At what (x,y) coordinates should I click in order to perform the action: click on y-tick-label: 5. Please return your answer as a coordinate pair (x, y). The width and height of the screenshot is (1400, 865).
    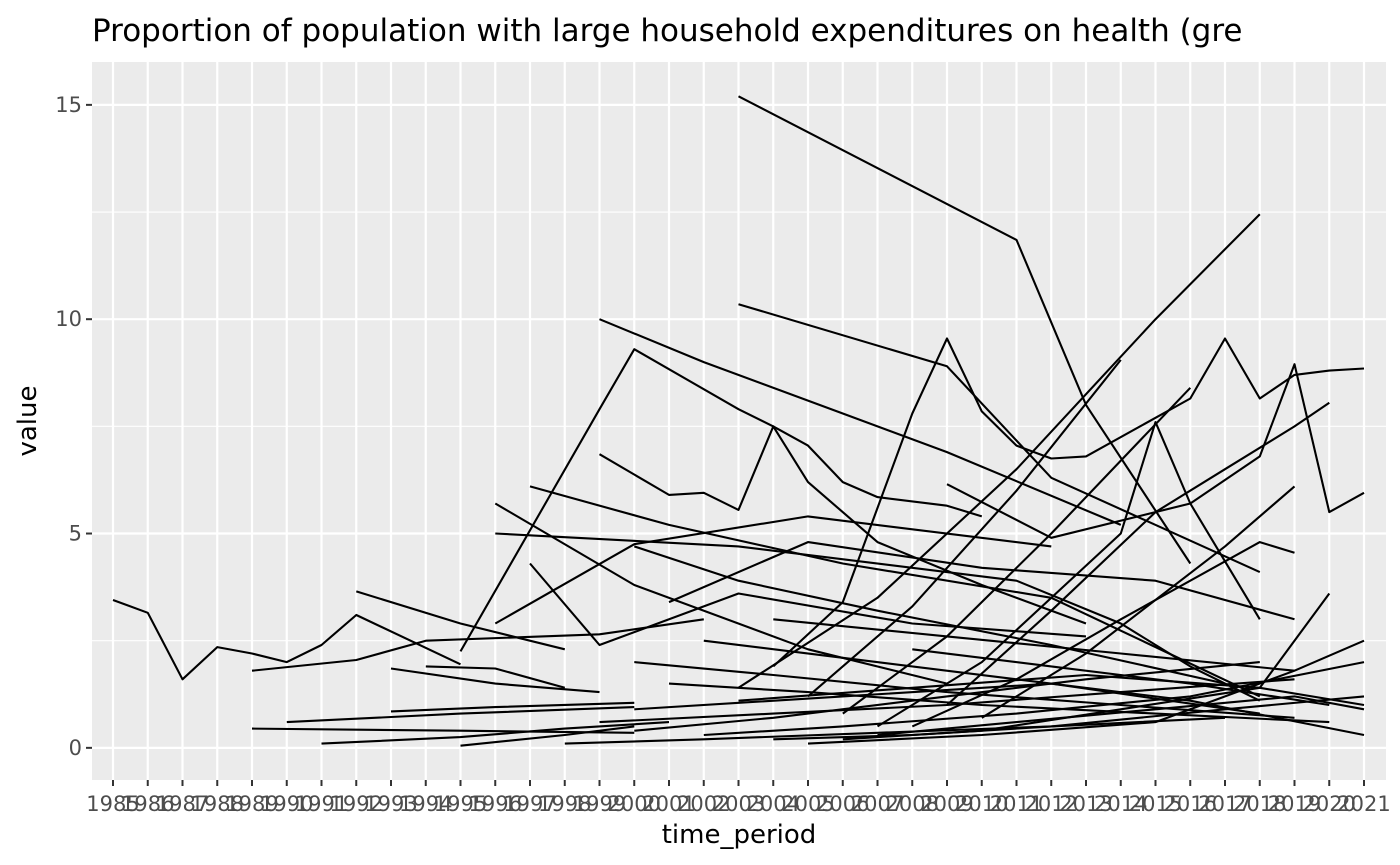
    Looking at the image, I should click on (75, 534).